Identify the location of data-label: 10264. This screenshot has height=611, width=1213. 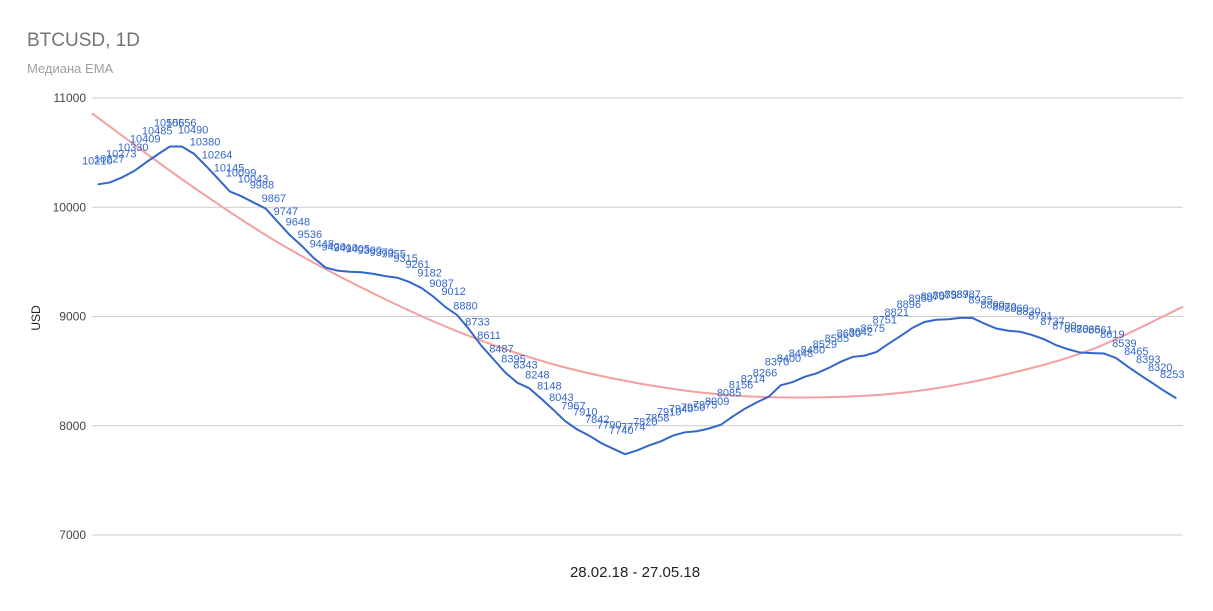
(217, 155).